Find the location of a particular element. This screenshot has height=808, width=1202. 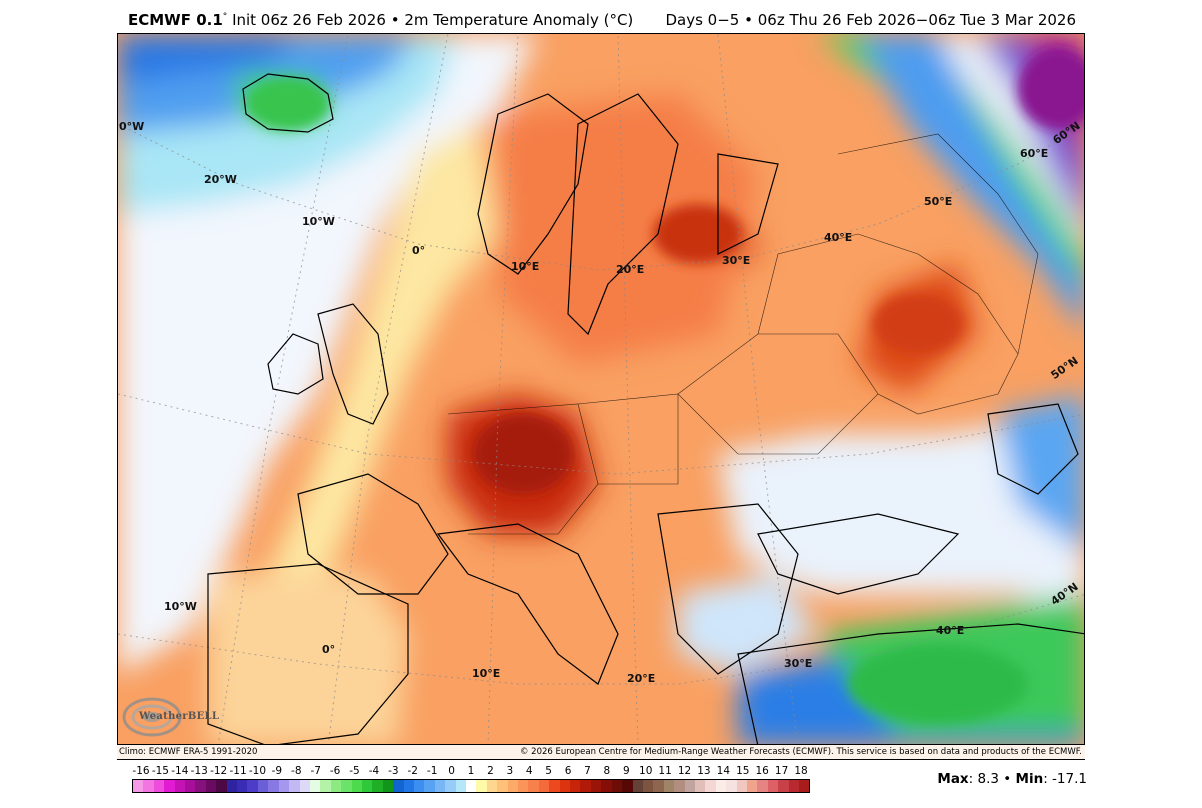

weatherbell-logo is located at coordinates (165, 717).